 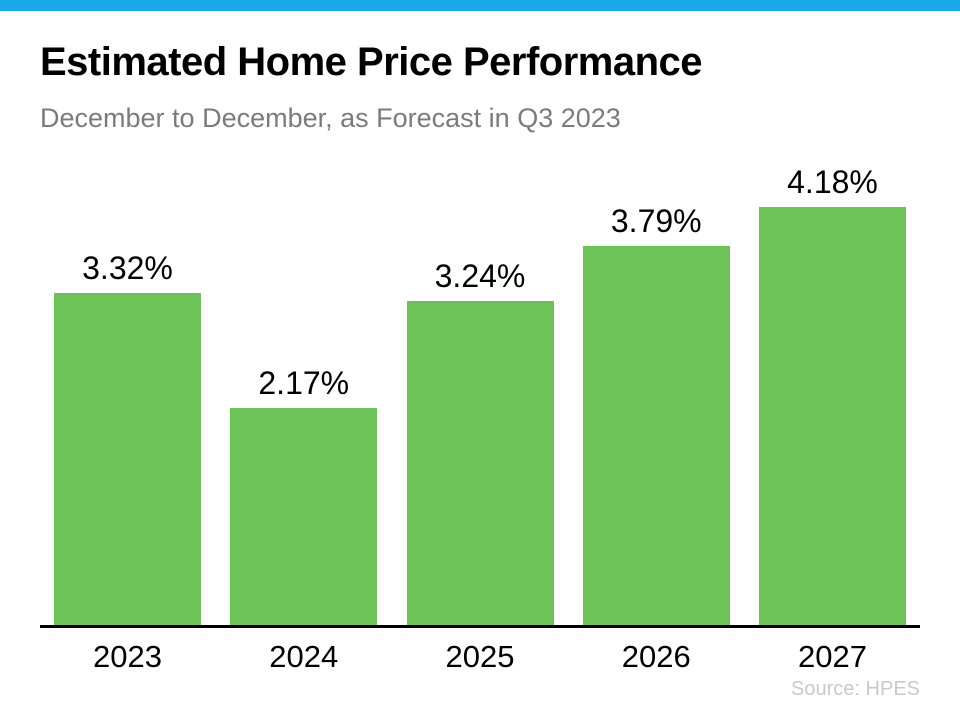 I want to click on bar-value-label: 3.24%, so click(x=480, y=276).